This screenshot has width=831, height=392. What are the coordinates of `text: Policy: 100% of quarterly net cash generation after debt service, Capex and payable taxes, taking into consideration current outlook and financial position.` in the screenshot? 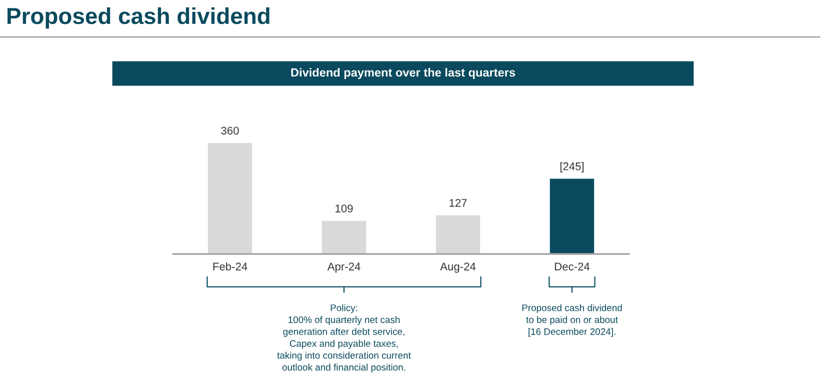 It's located at (344, 338).